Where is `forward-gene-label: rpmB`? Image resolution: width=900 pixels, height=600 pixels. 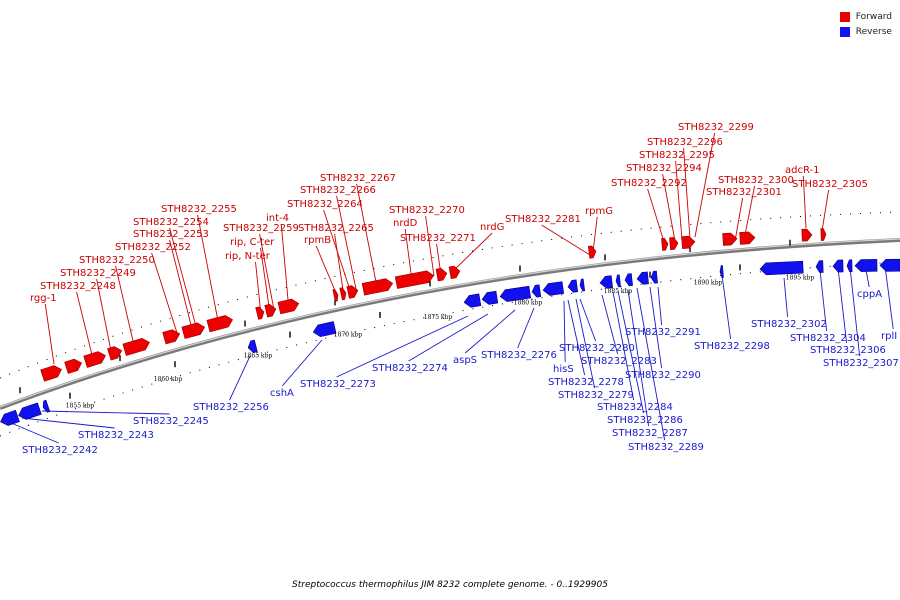
forward-gene-label: rpmB is located at coordinates (317, 240).